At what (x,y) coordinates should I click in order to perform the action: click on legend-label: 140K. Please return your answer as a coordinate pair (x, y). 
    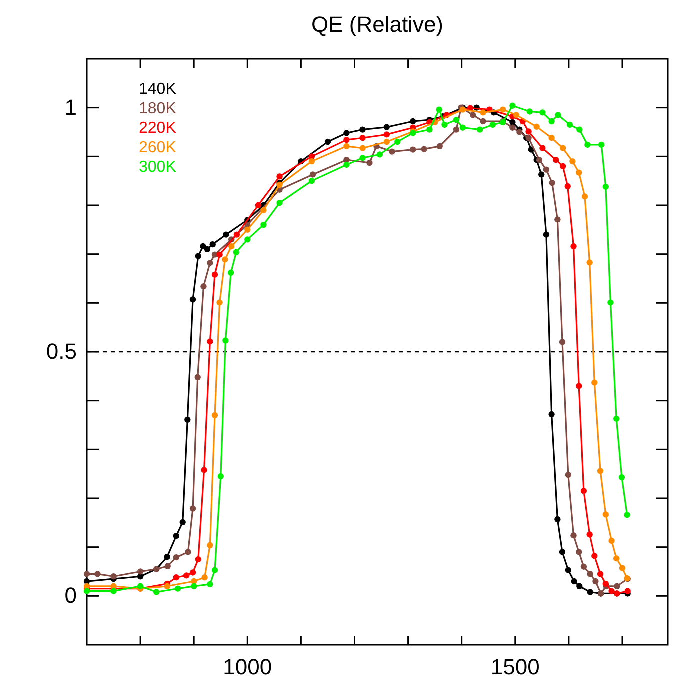
    Looking at the image, I should click on (158, 89).